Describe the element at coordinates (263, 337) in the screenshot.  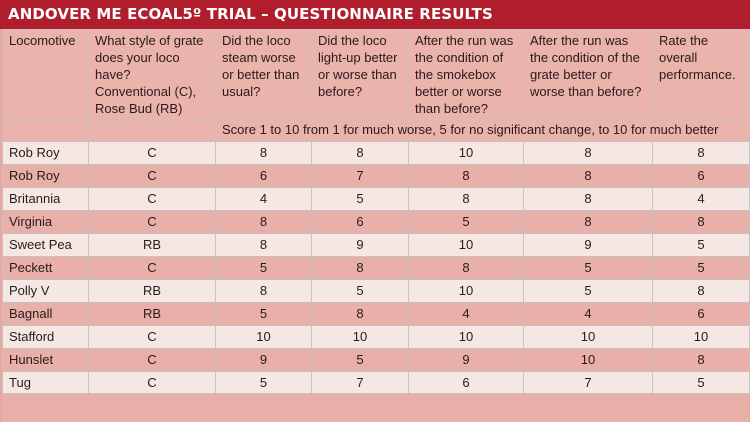
I see `cell-steaming: 10` at that location.